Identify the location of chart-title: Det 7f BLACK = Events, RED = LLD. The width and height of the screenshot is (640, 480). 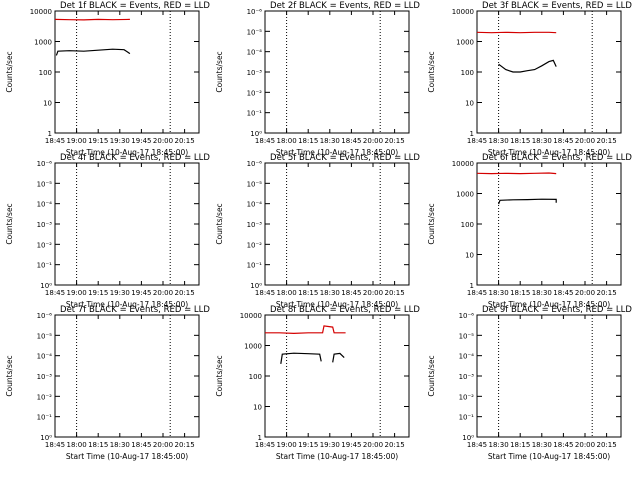
(135, 310).